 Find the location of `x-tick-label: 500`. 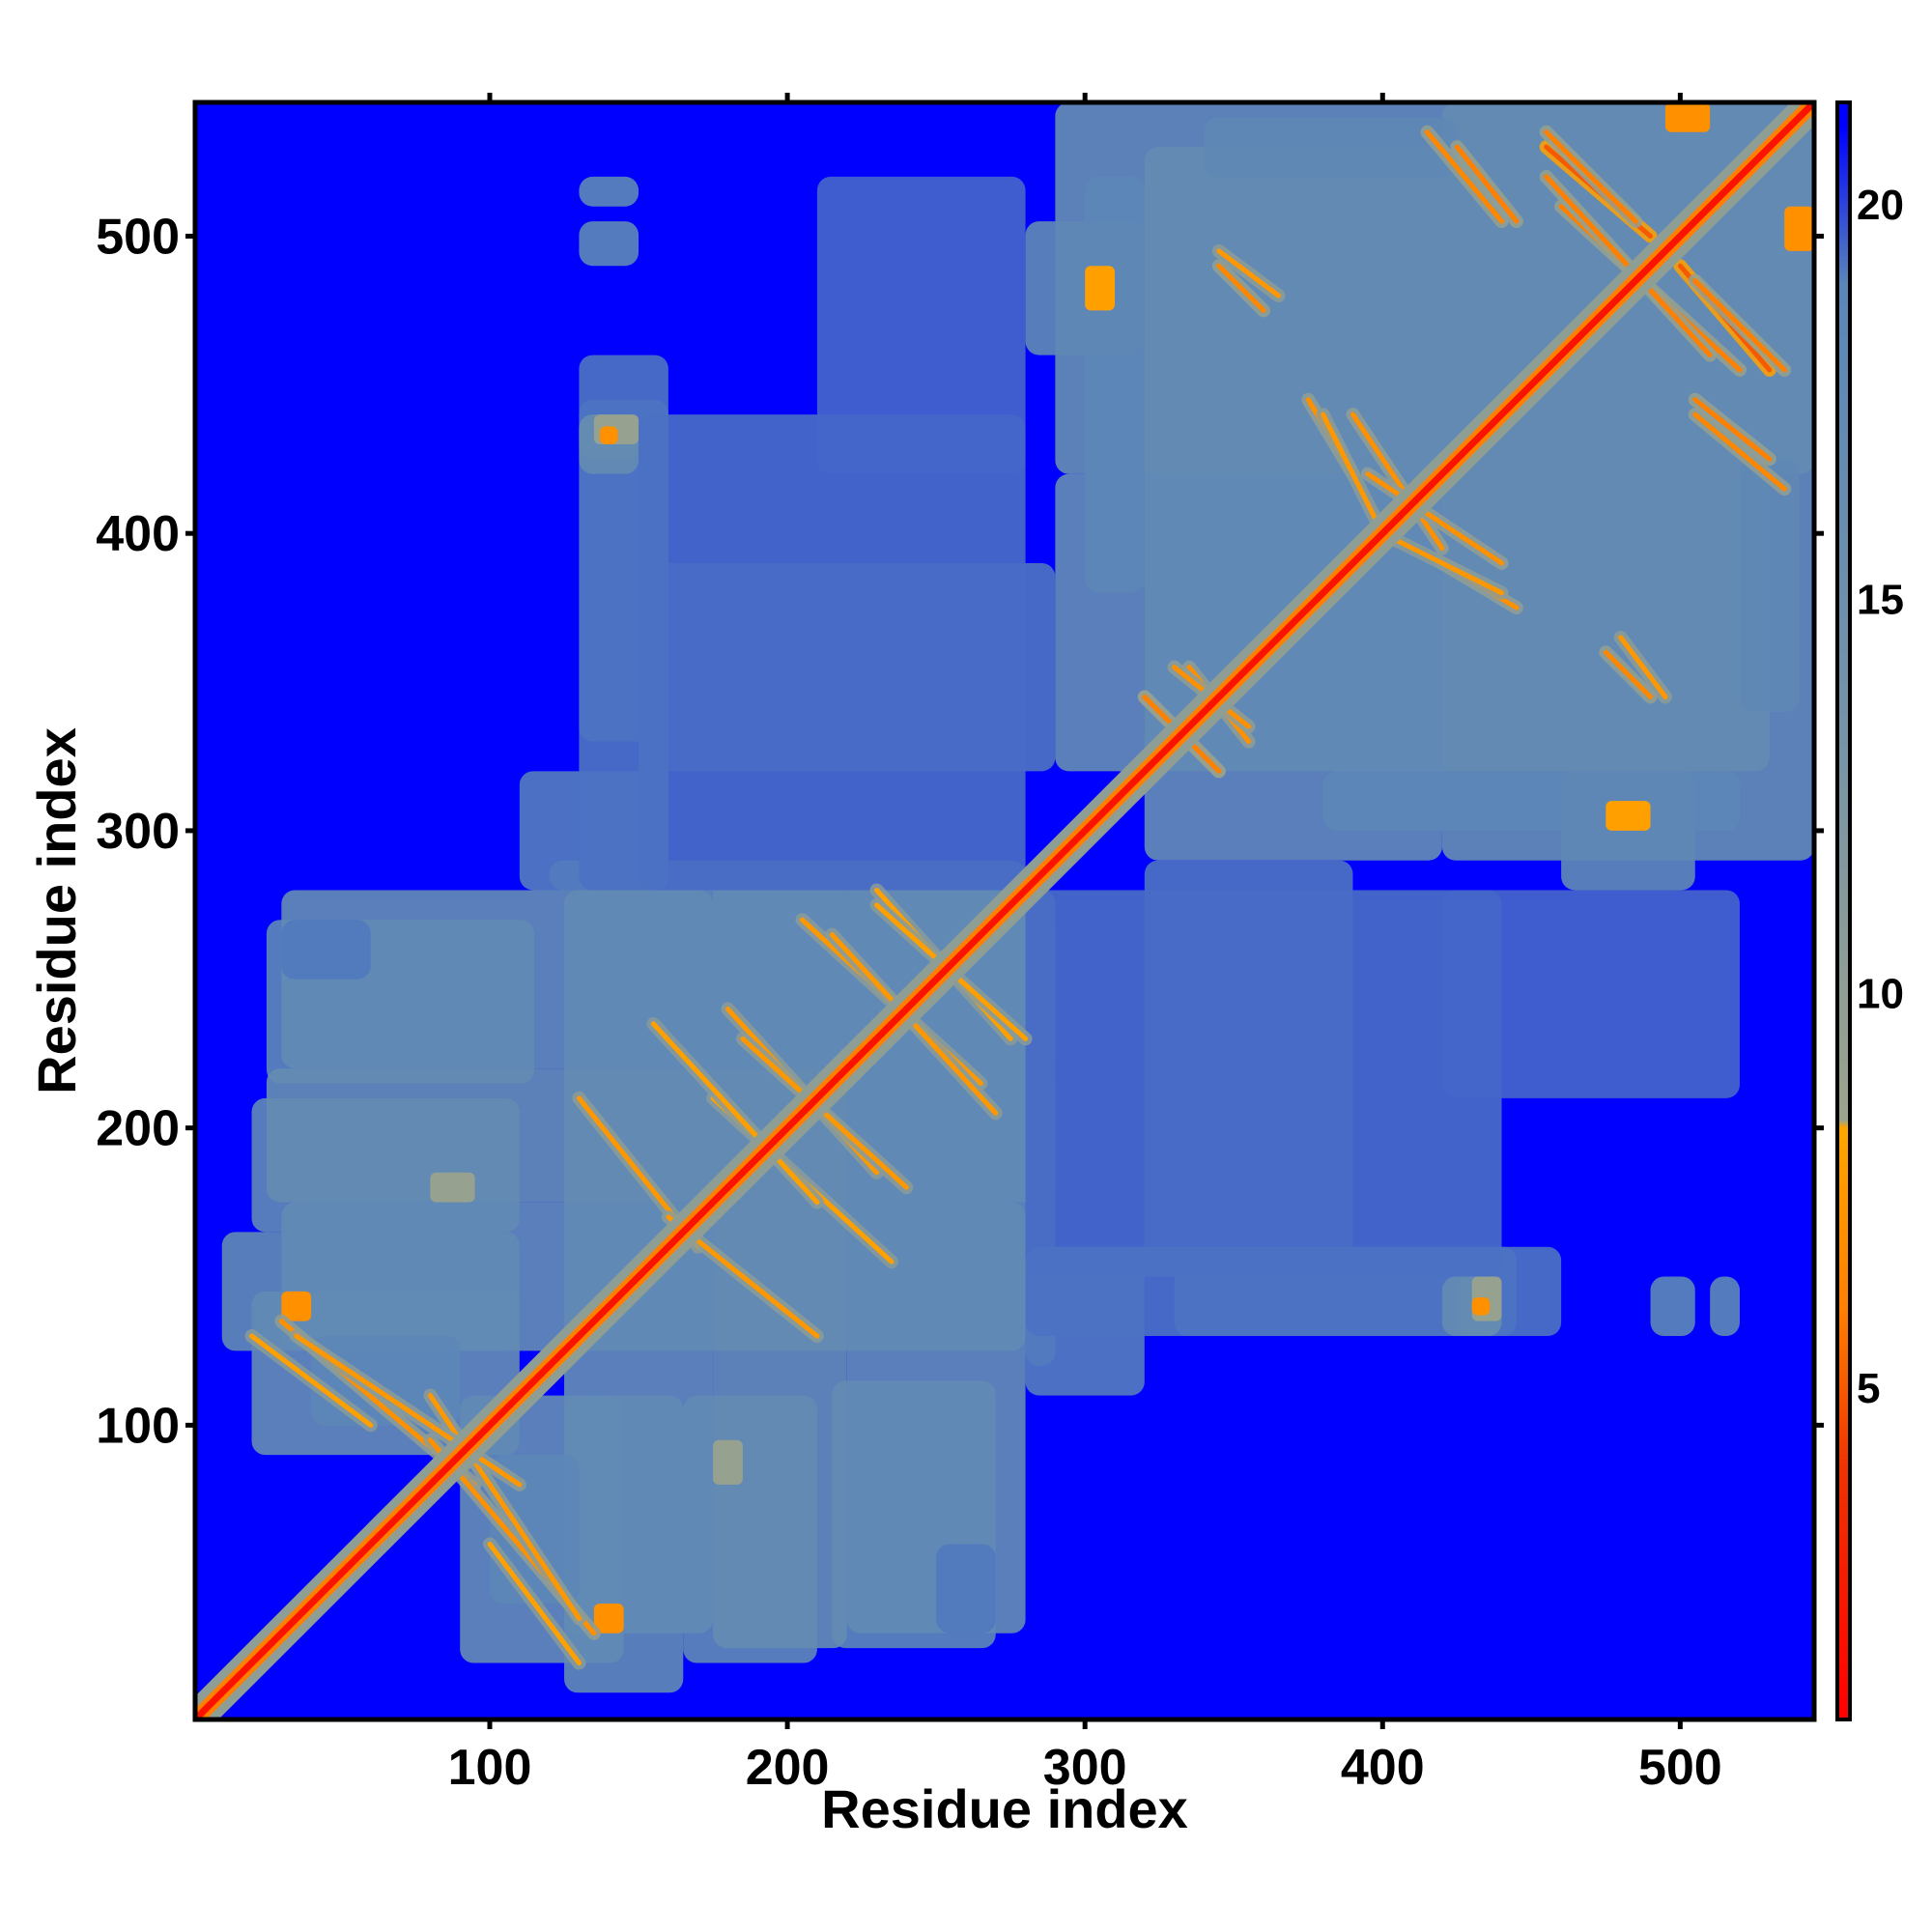

x-tick-label: 500 is located at coordinates (1680, 1768).